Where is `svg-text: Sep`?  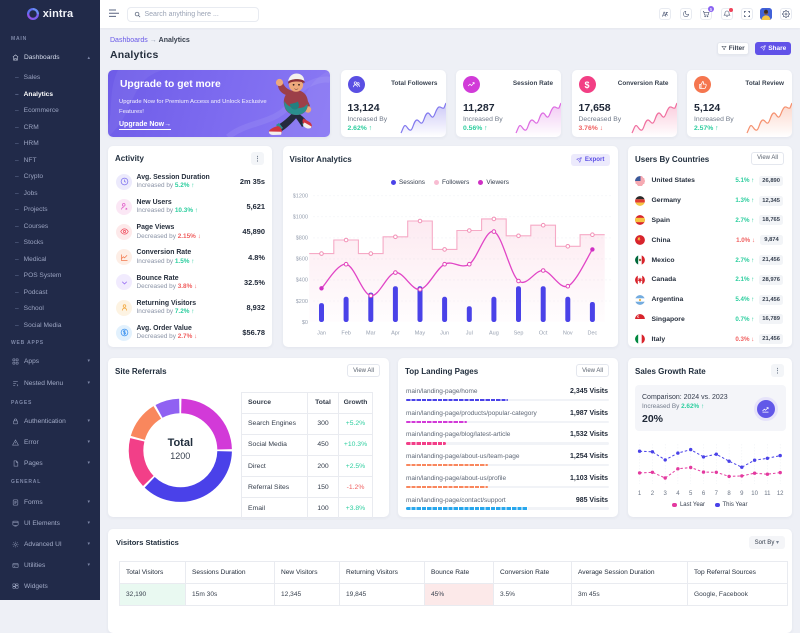 svg-text: Sep is located at coordinates (518, 334).